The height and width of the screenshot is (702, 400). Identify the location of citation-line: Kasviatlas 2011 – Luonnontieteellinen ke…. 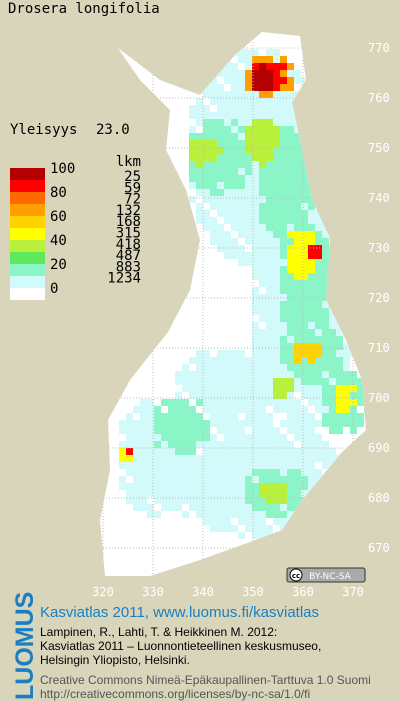
(180, 646).